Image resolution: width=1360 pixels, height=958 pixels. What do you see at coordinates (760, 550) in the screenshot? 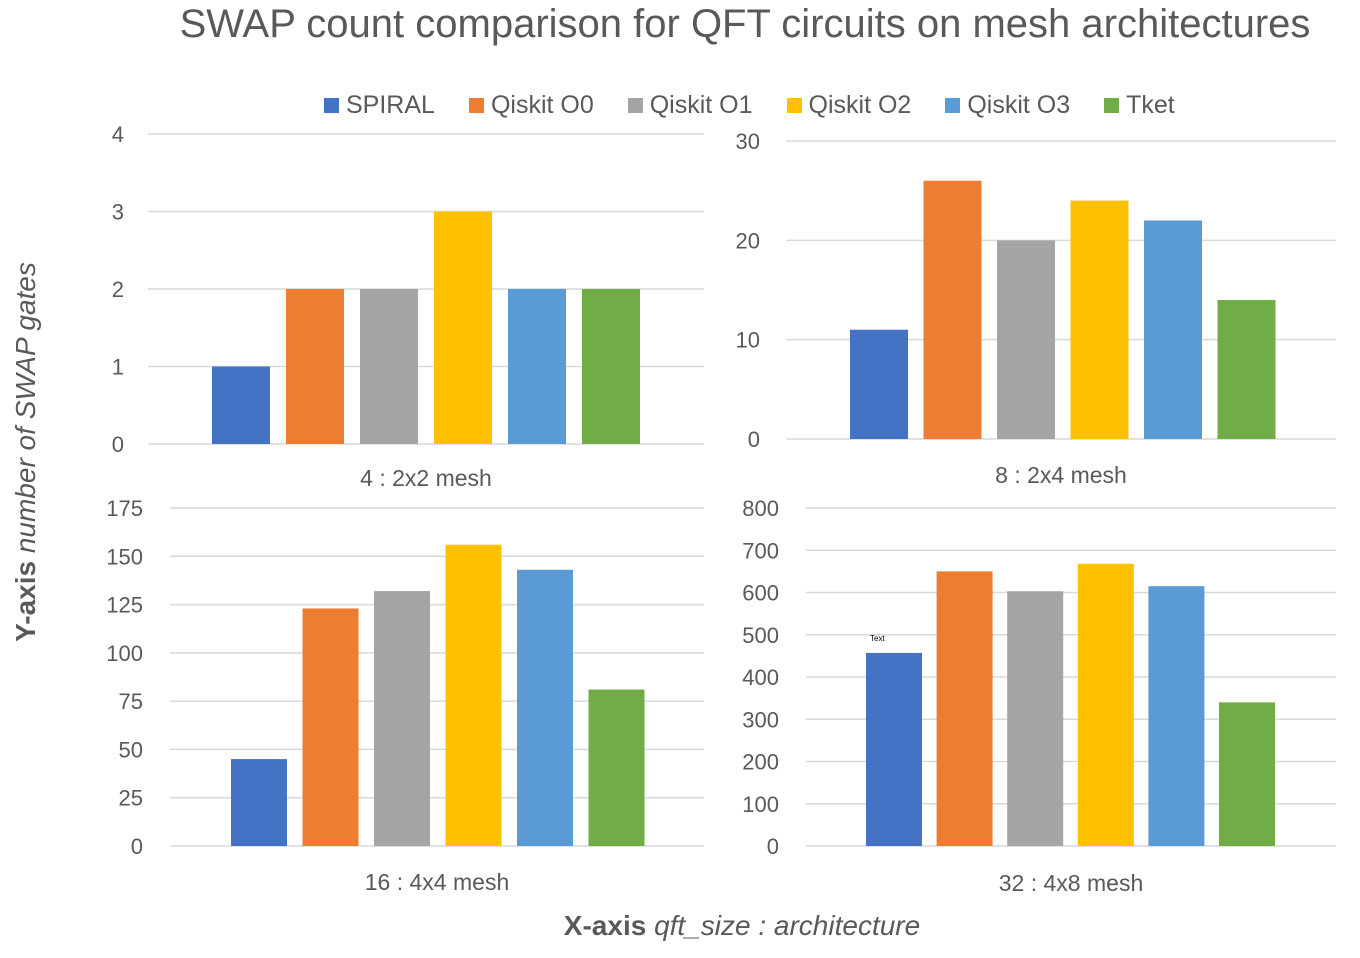
I see `y-tick-label: 700` at bounding box center [760, 550].